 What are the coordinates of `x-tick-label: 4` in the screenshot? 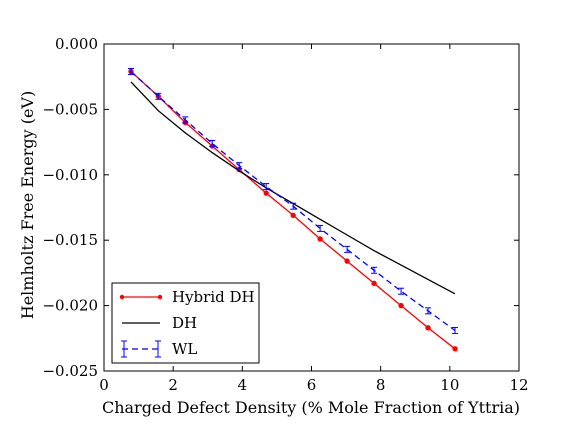 It's located at (243, 385).